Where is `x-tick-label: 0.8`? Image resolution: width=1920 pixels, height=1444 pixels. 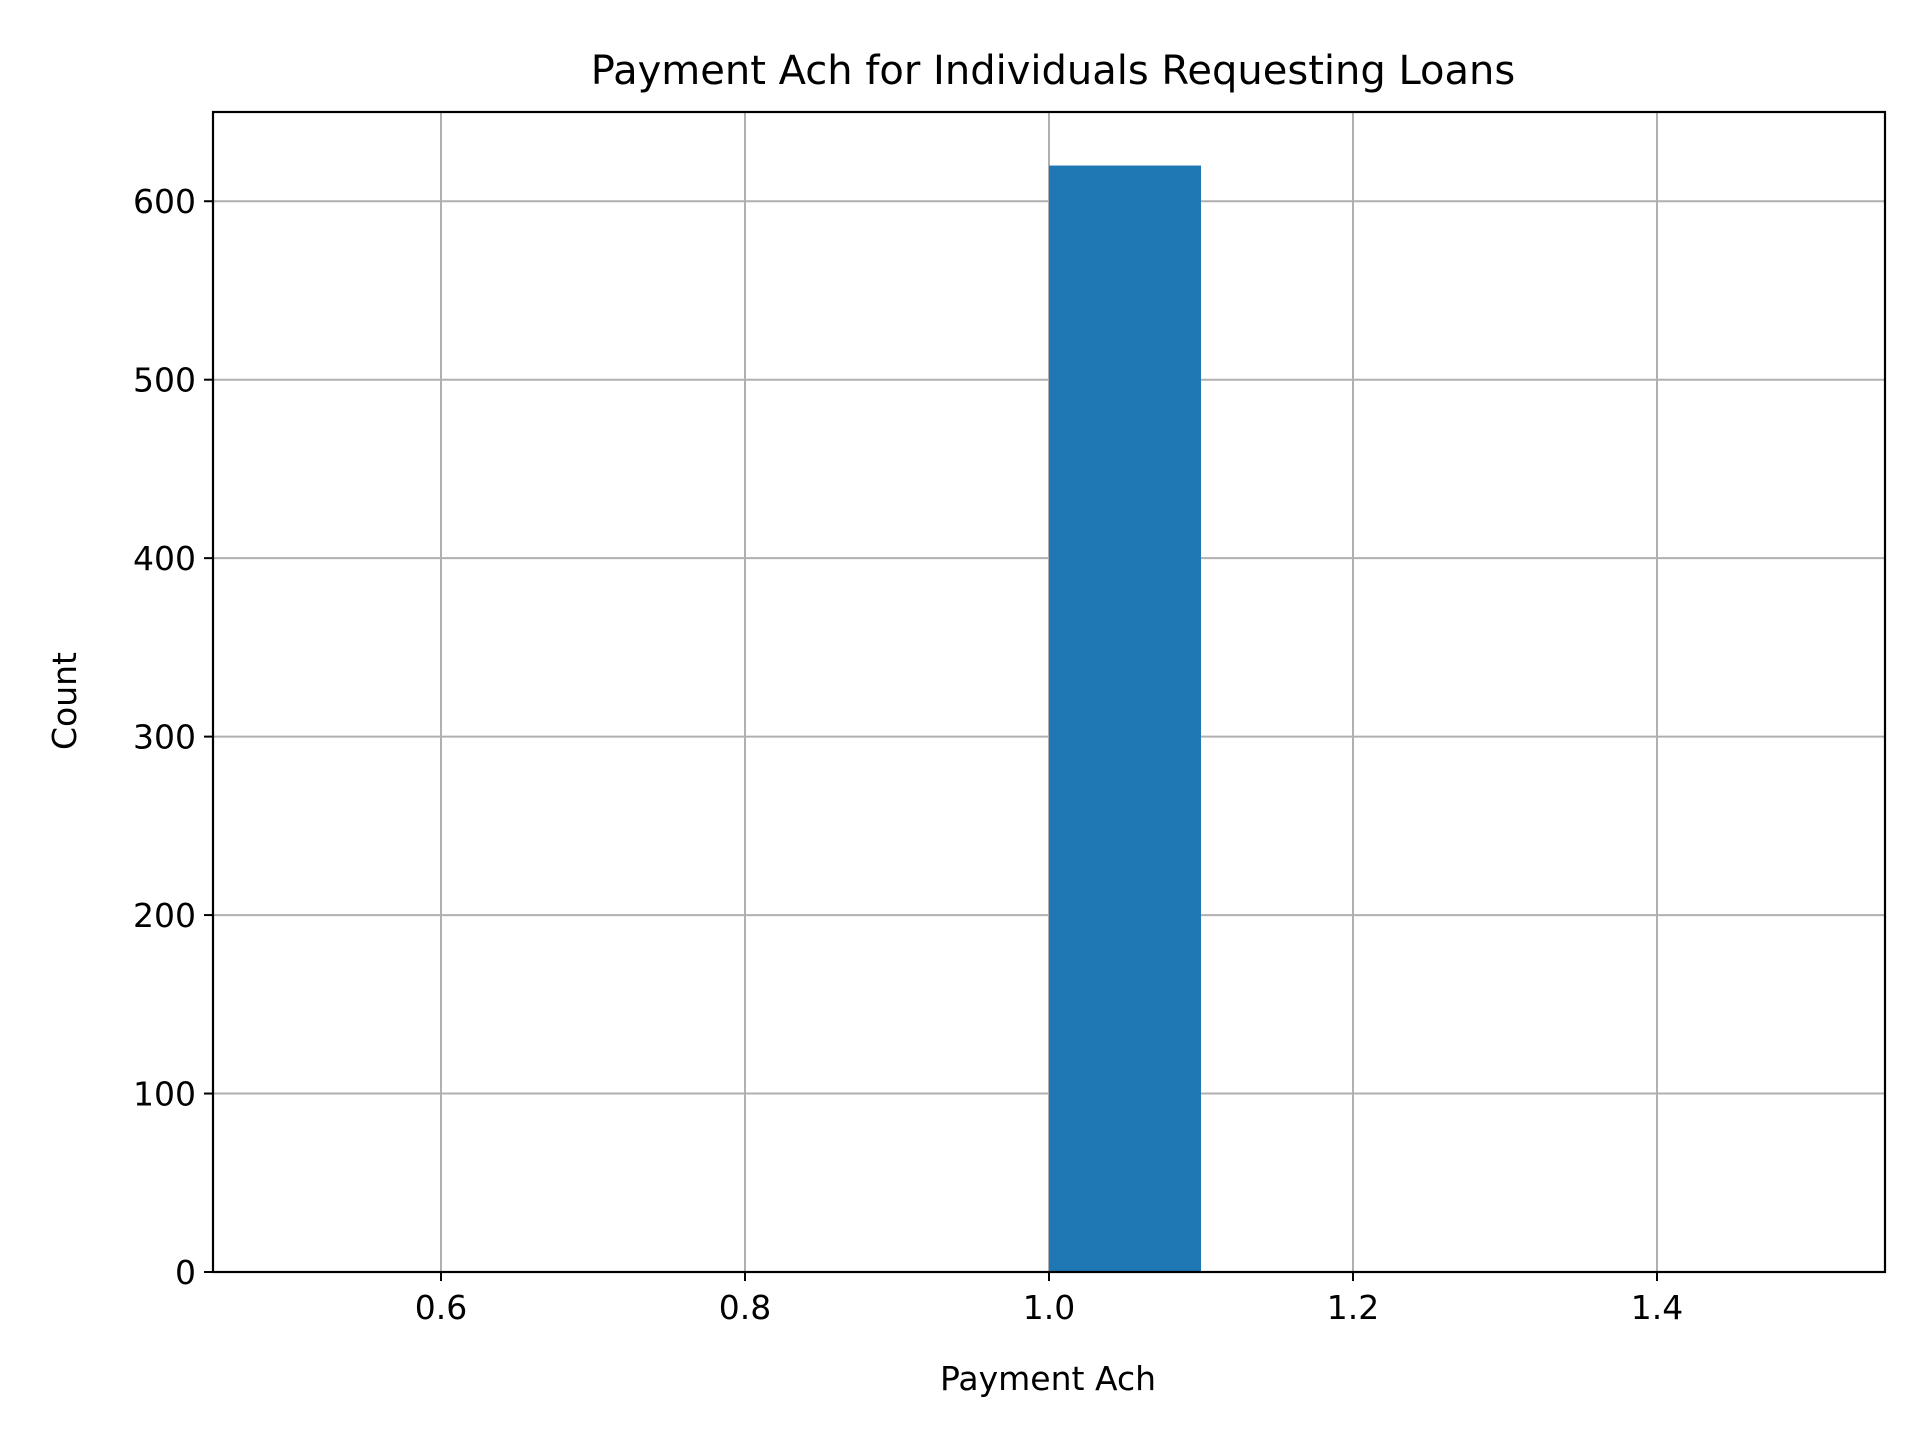
x-tick-label: 0.8 is located at coordinates (745, 1307).